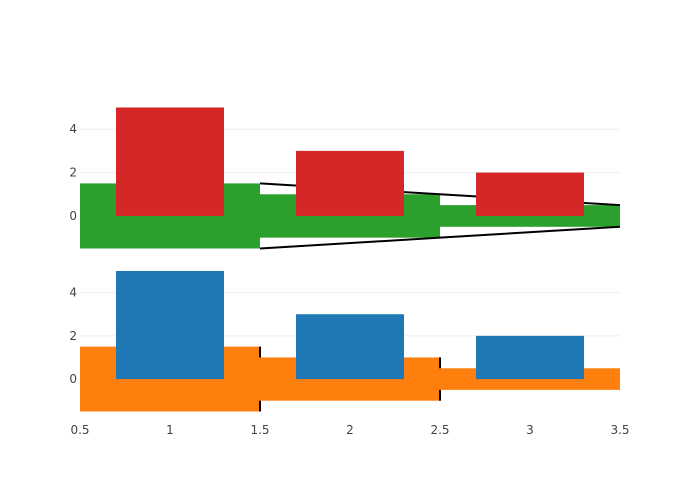 Image resolution: width=700 pixels, height=504 pixels. What do you see at coordinates (440, 237) in the screenshot?
I see `top-lower-outline` at bounding box center [440, 237].